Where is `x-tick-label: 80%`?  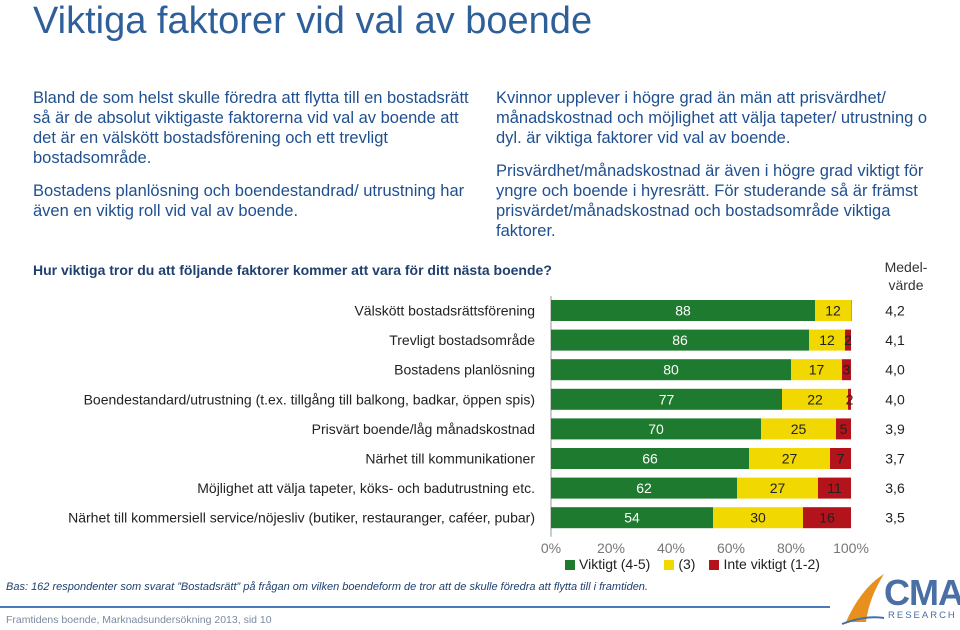 x-tick-label: 80% is located at coordinates (791, 548).